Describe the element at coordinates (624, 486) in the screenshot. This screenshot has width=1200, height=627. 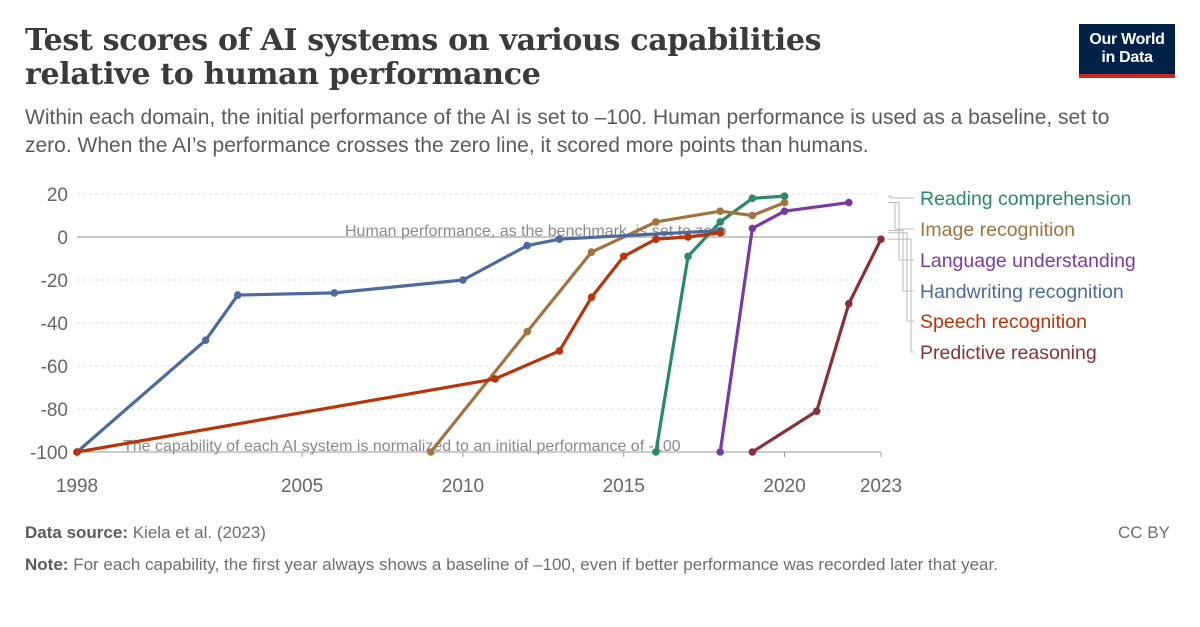
I see `x-tick-label: 2015` at that location.